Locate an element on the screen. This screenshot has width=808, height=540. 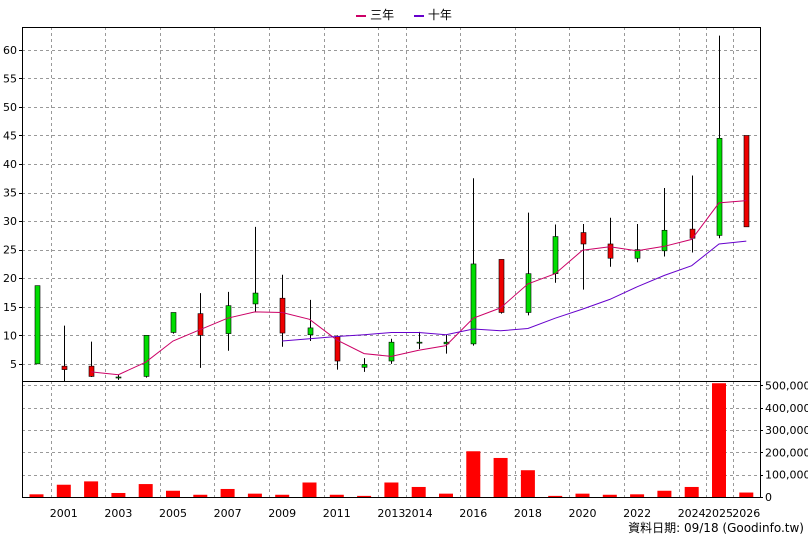
legend-swatch-ma3 is located at coordinates (361, 15).